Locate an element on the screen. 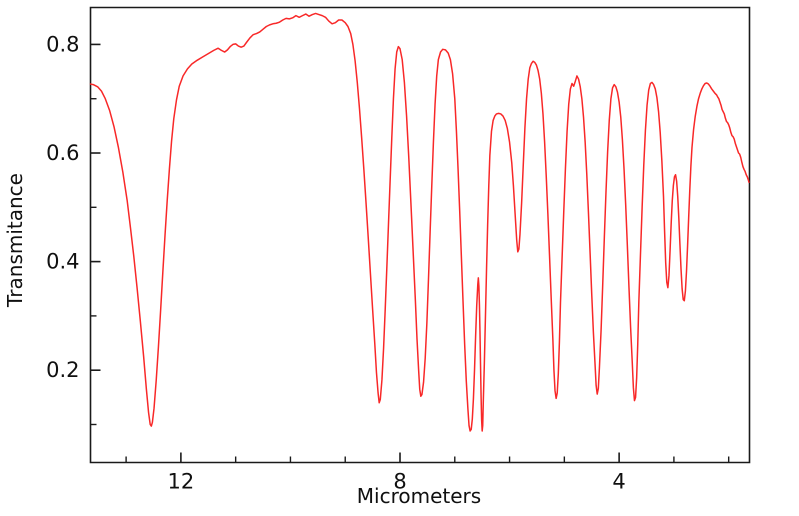 Image resolution: width=799 pixels, height=516 pixels. y-axis-tick-labels: 0.2 0.4 0.6 0.8 is located at coordinates (62, 207).